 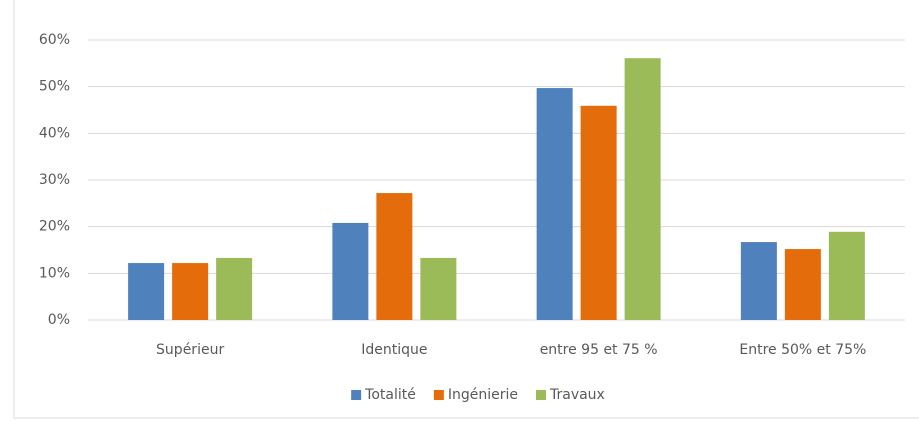 What do you see at coordinates (54, 40) in the screenshot?
I see `y-tick-label: 60%` at bounding box center [54, 40].